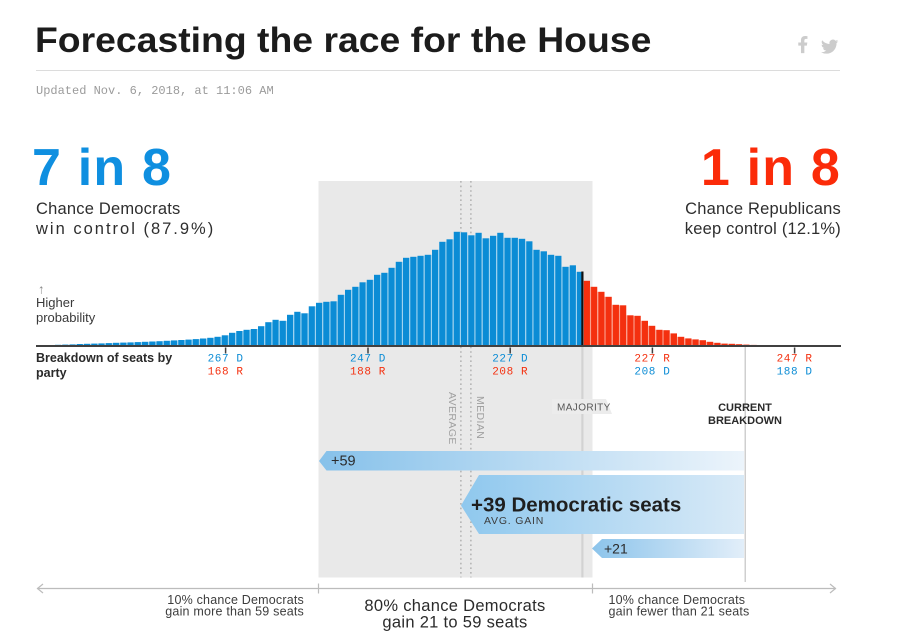 The height and width of the screenshot is (637, 899). Describe the element at coordinates (226, 373) in the screenshot. I see `svg-text: 168 R` at that location.